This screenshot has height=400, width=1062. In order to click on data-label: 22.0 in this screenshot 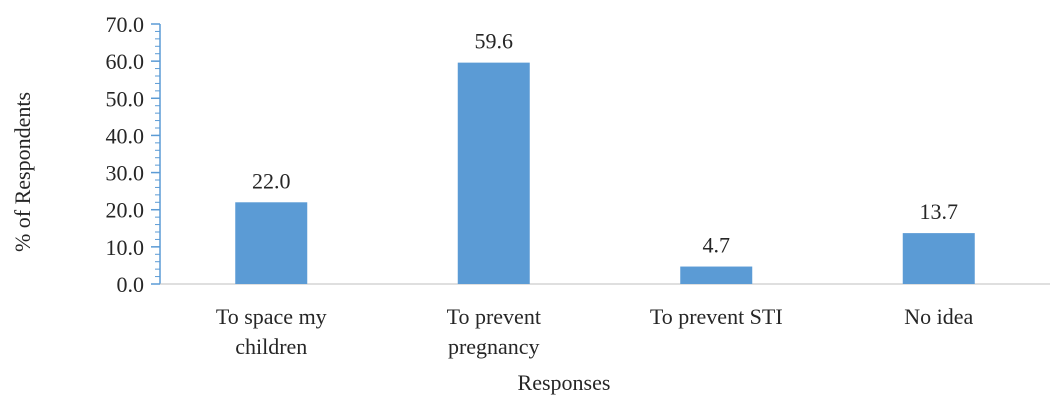, I will do `click(271, 180)`.